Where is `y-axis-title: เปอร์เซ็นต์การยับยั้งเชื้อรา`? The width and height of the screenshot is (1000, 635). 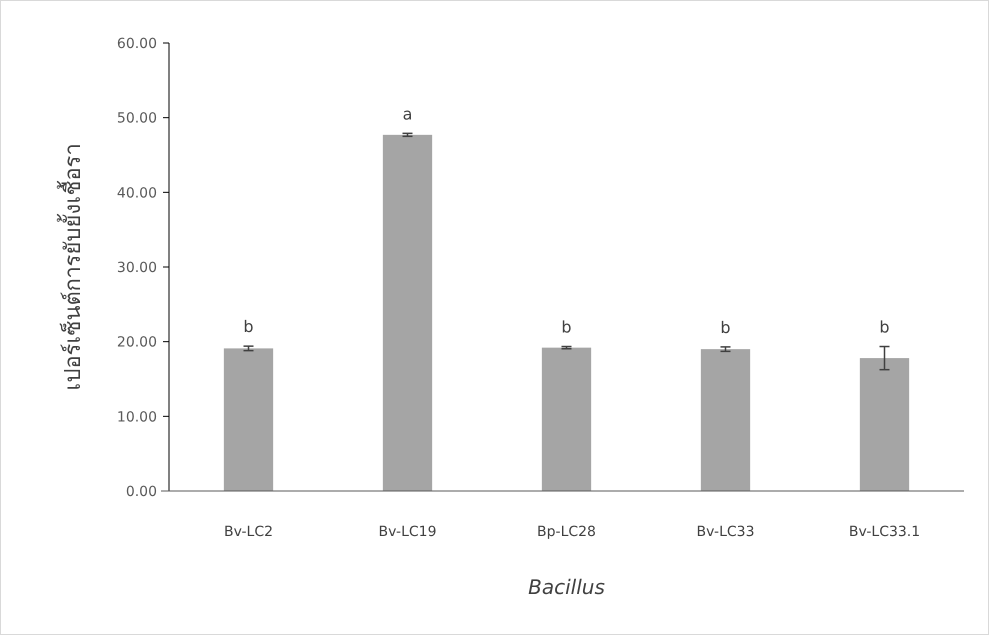
y-axis-title: เปอร์เซ็นต์การยับยั้งเชื้อรา is located at coordinates (71, 267).